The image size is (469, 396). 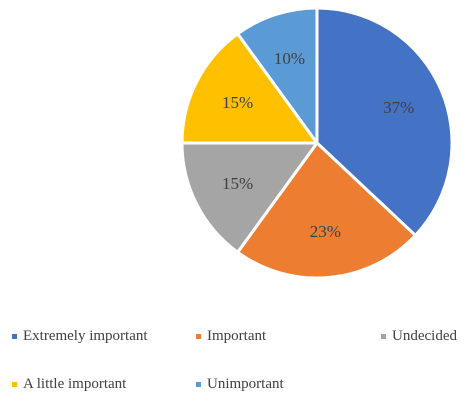 What do you see at coordinates (277, 75) in the screenshot?
I see `pie-slice-unimportant` at bounding box center [277, 75].